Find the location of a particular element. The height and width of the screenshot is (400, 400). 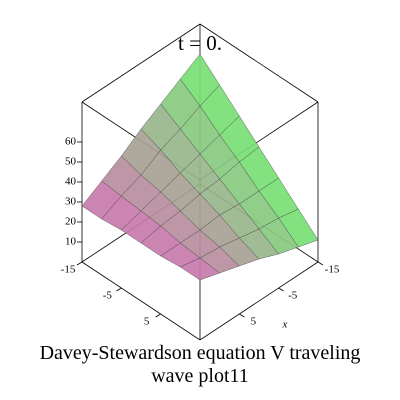

surface-patch is located at coordinates (200, 269).